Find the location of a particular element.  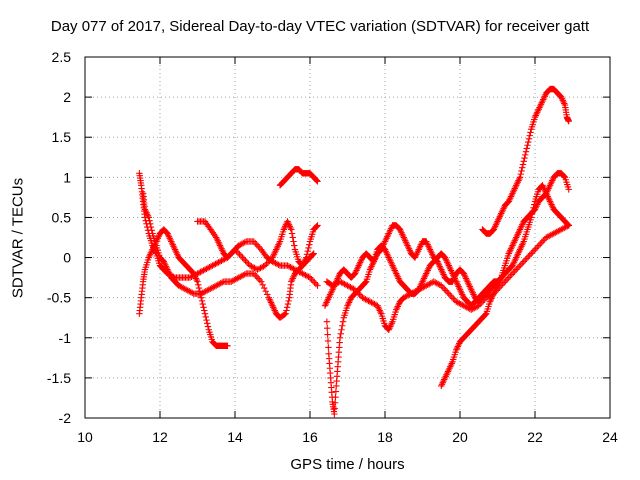

x-tick-label: 16 is located at coordinates (310, 437).